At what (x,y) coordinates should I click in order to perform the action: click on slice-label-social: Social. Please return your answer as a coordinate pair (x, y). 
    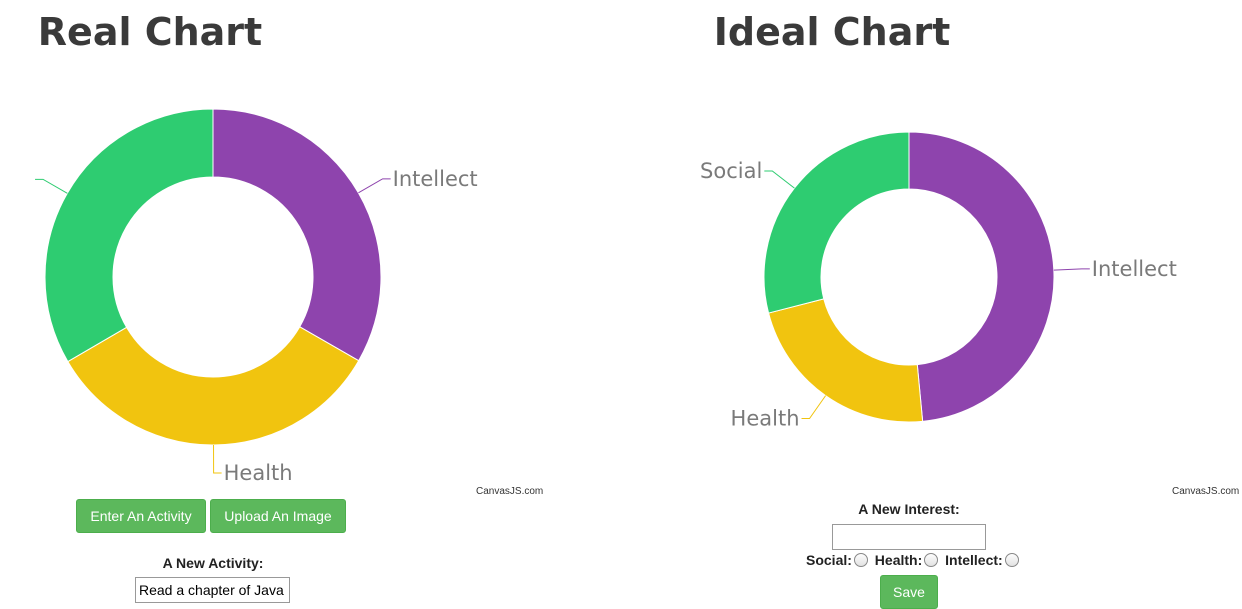
    Looking at the image, I should click on (731, 171).